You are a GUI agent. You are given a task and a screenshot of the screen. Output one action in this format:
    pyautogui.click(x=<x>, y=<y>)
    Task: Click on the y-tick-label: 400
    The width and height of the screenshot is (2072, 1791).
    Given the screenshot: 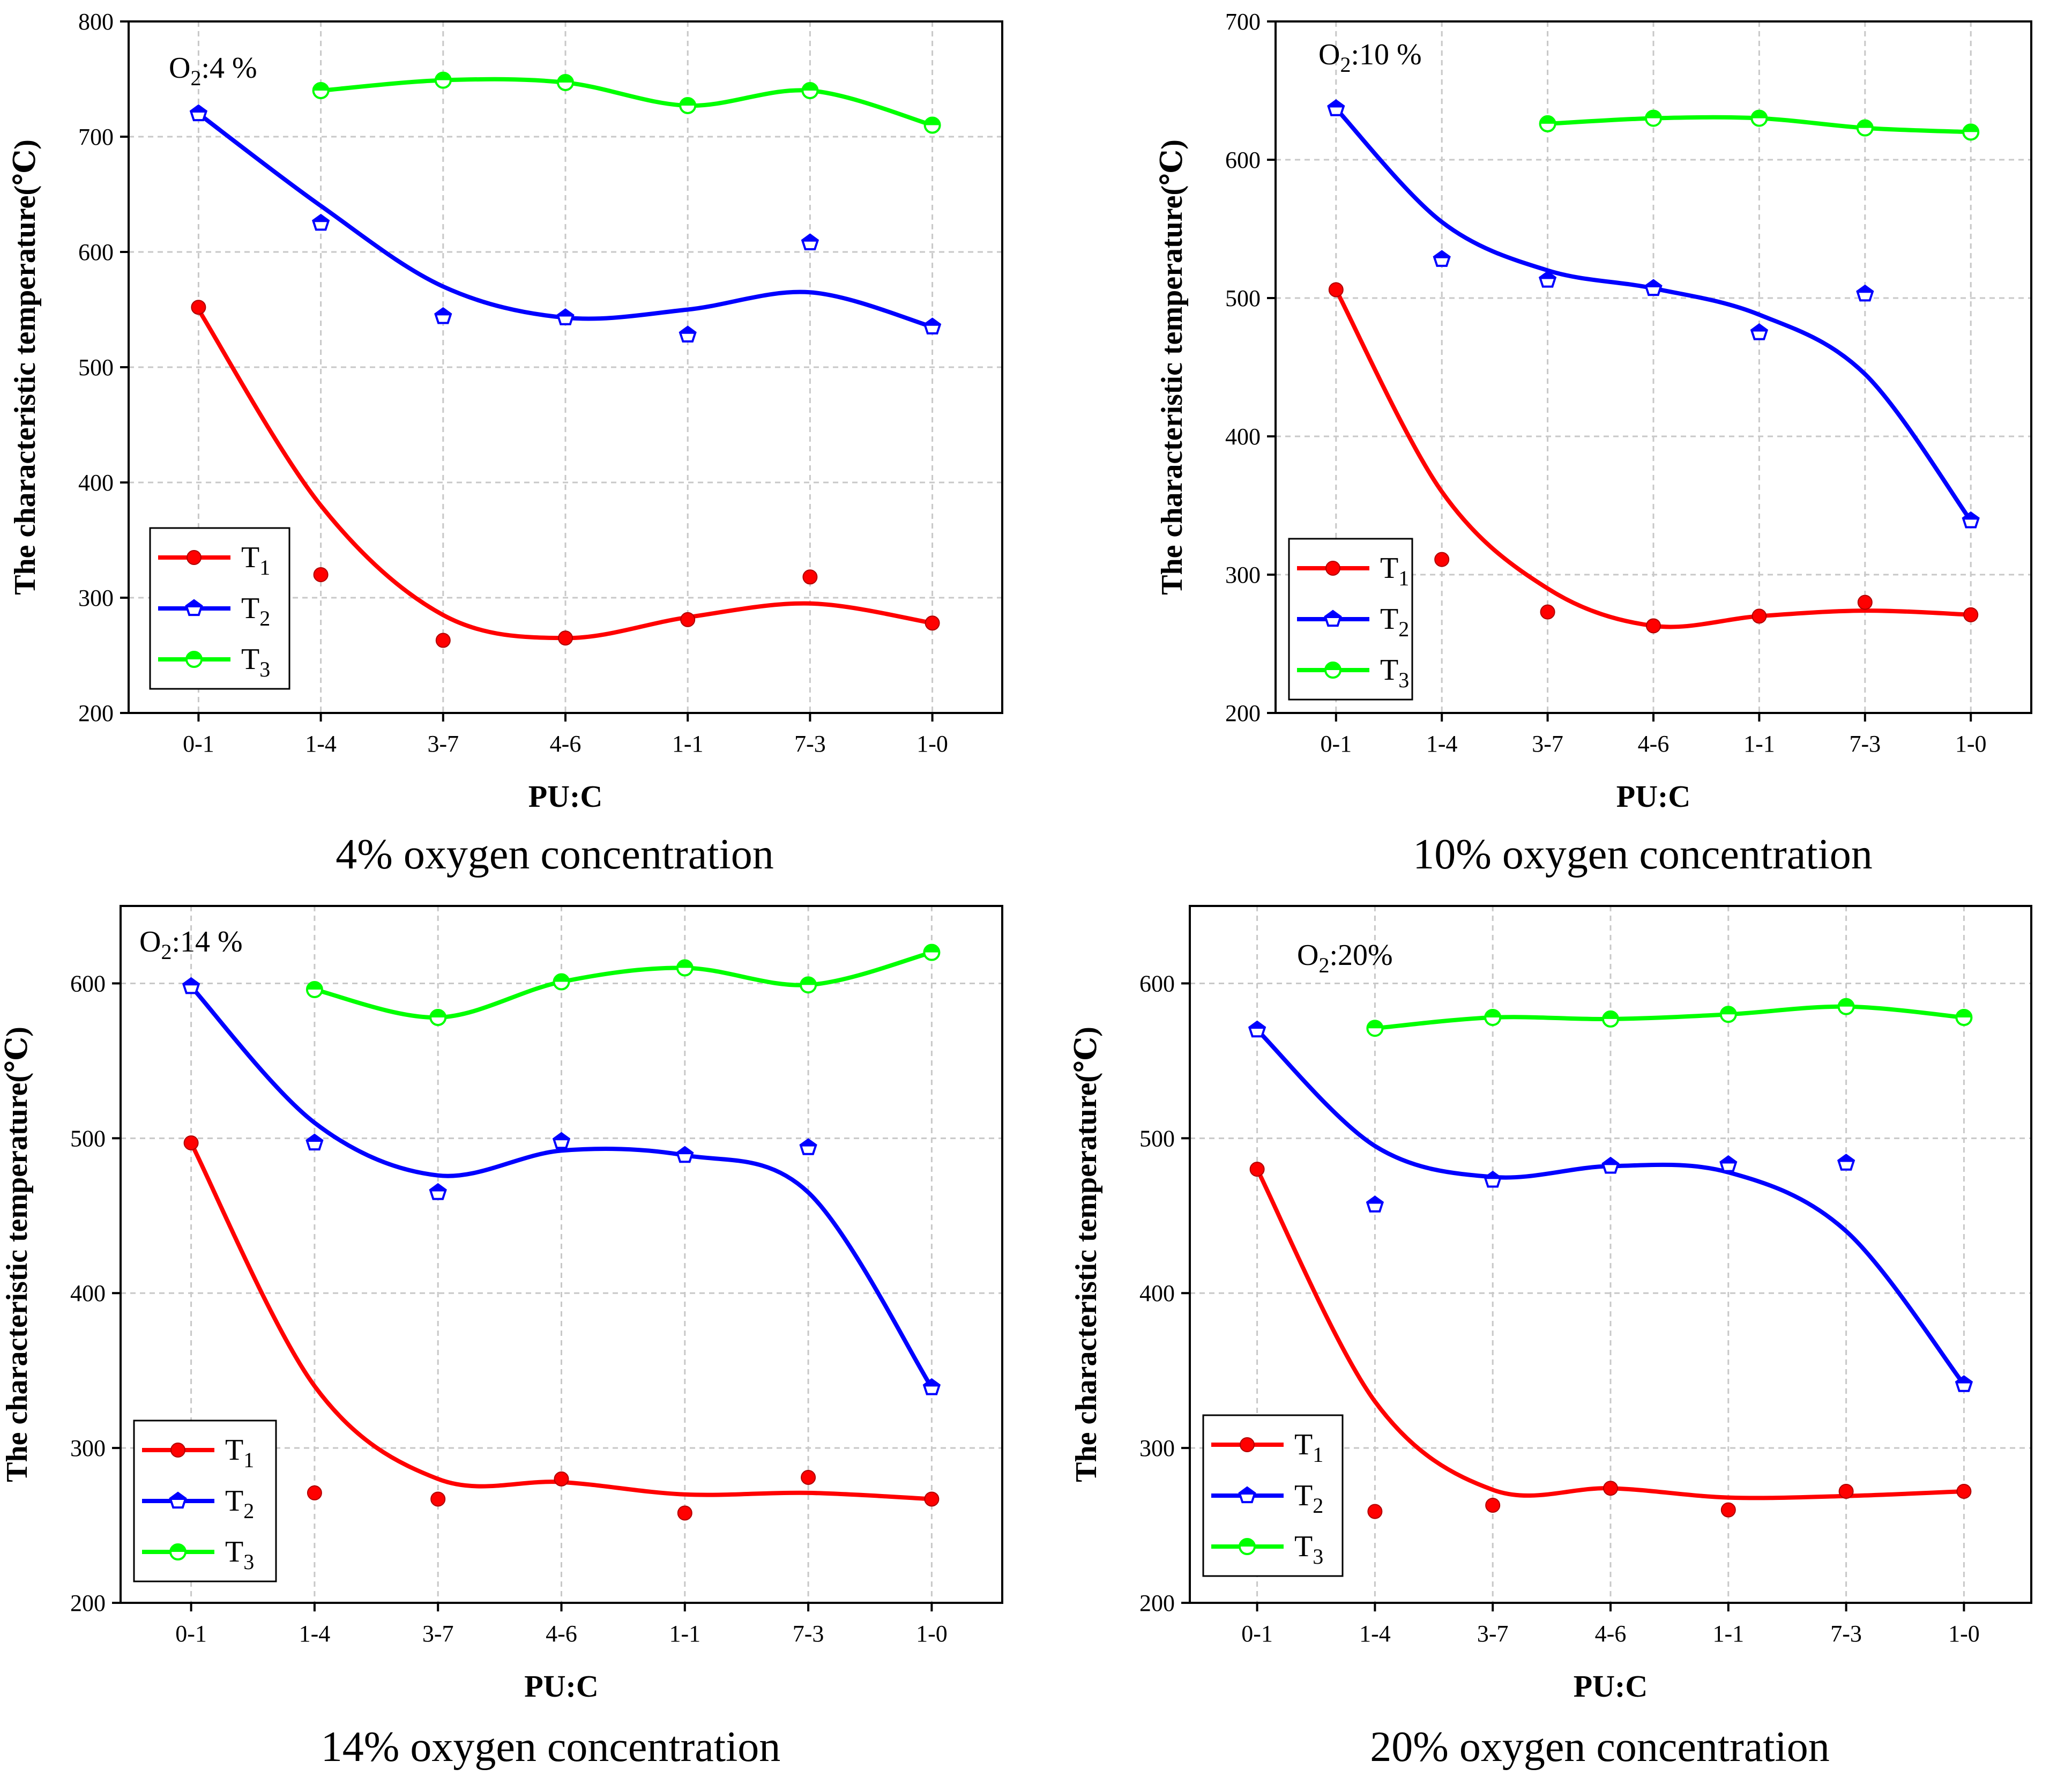 What is the action you would take?
    pyautogui.click(x=88, y=1293)
    